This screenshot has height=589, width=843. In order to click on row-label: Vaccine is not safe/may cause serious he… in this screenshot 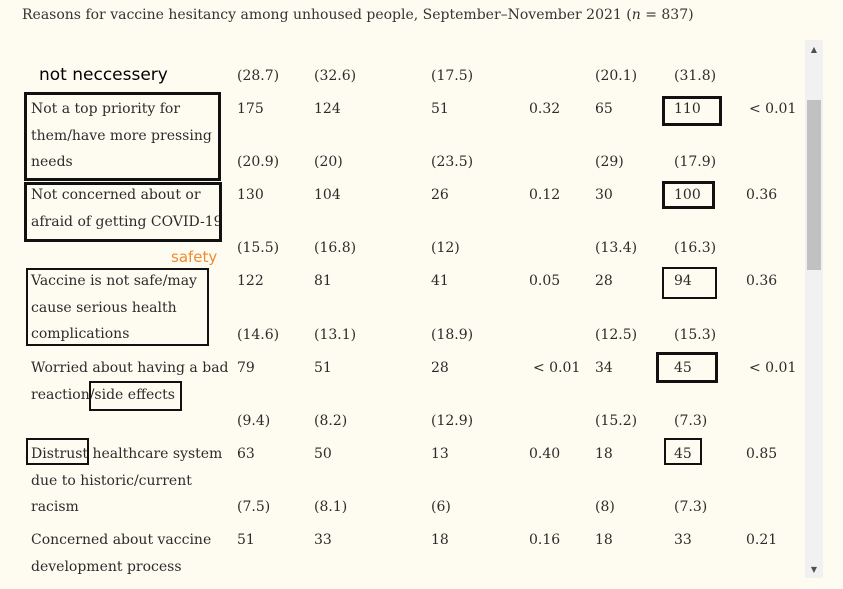, I will do `click(114, 307)`.